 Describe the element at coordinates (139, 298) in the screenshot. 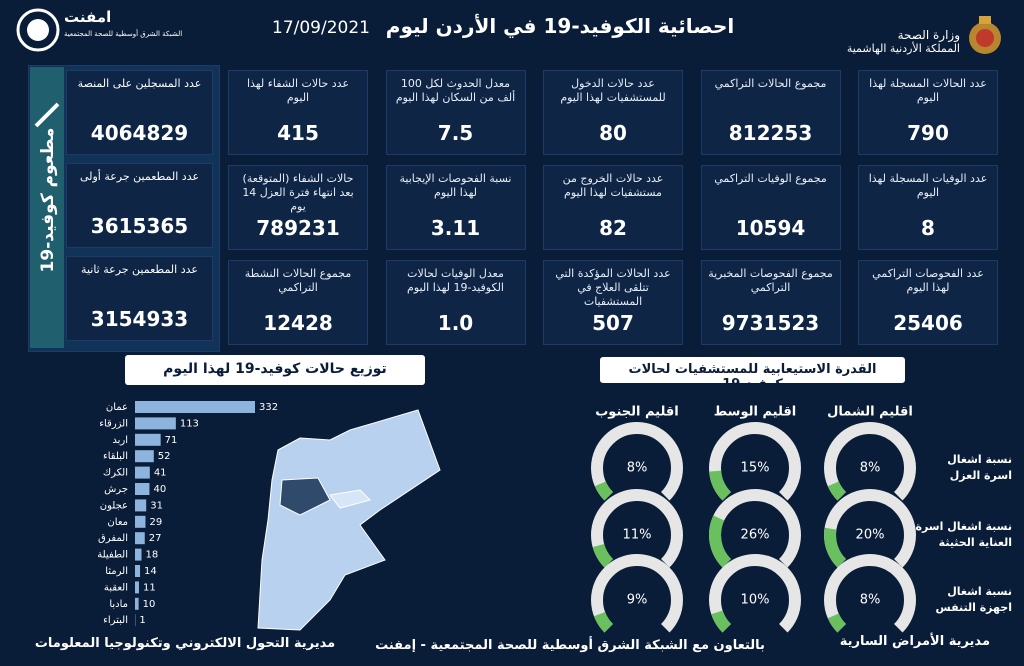

I see `vaccine-card: عدد المطعمين جرعة ثانية 3154933` at that location.